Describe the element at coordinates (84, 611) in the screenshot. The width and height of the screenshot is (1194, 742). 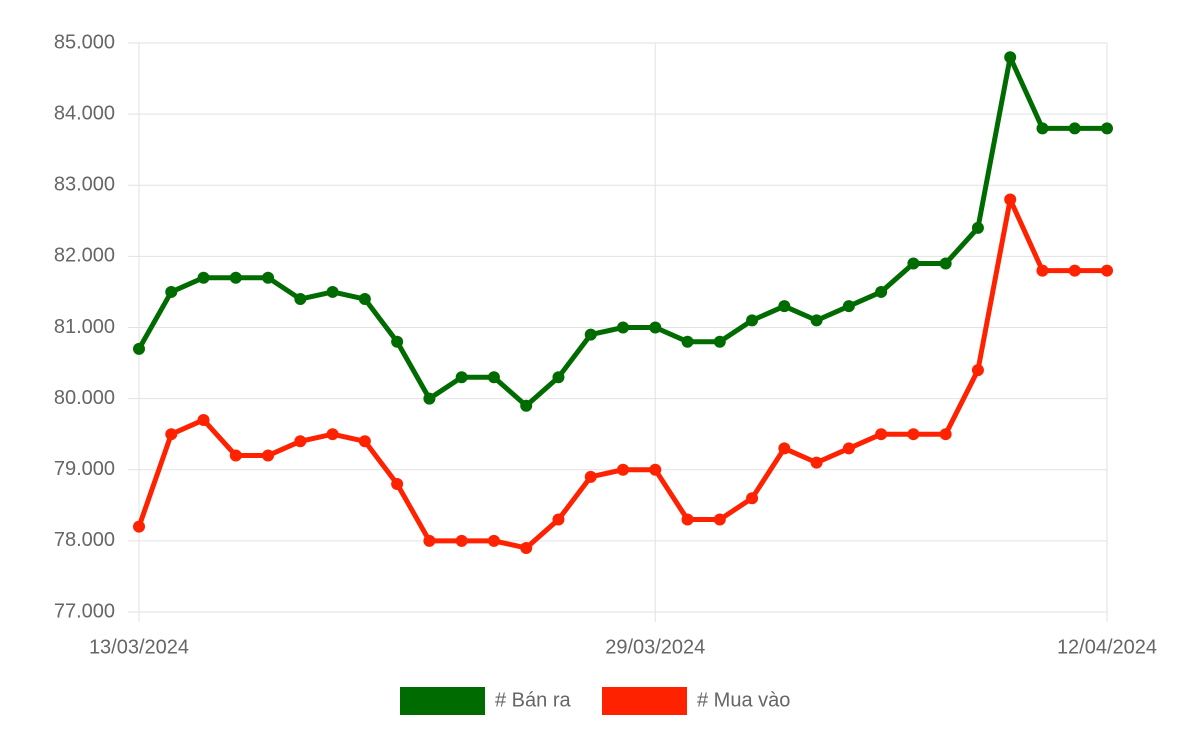
I see `y-tick-label: 77.000` at that location.